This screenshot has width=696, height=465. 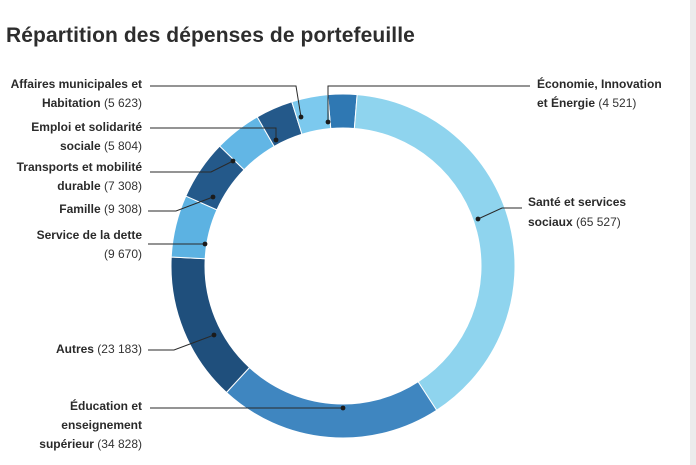 I want to click on slice-label-sante-et-services-sociaux: Santé et services sociaux (65 527), so click(x=577, y=212).